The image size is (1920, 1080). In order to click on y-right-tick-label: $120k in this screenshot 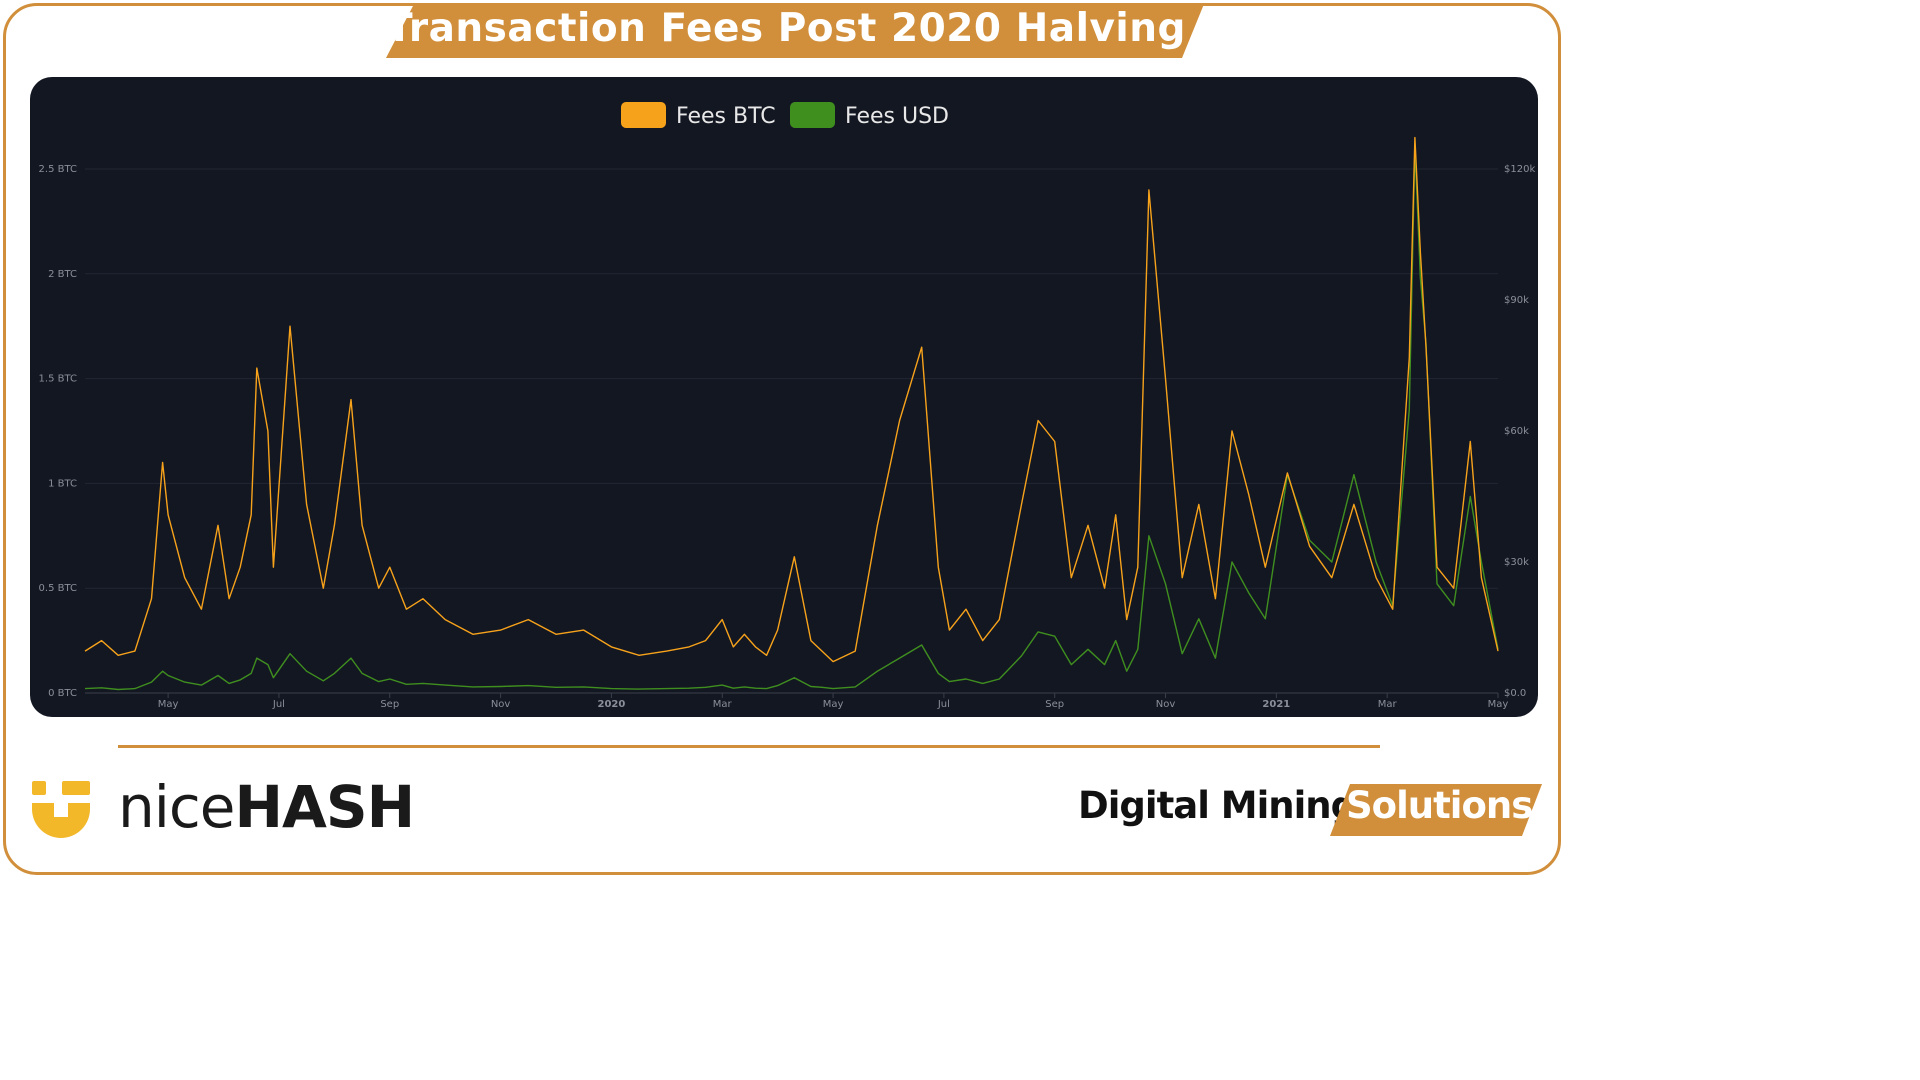, I will do `click(1519, 169)`.